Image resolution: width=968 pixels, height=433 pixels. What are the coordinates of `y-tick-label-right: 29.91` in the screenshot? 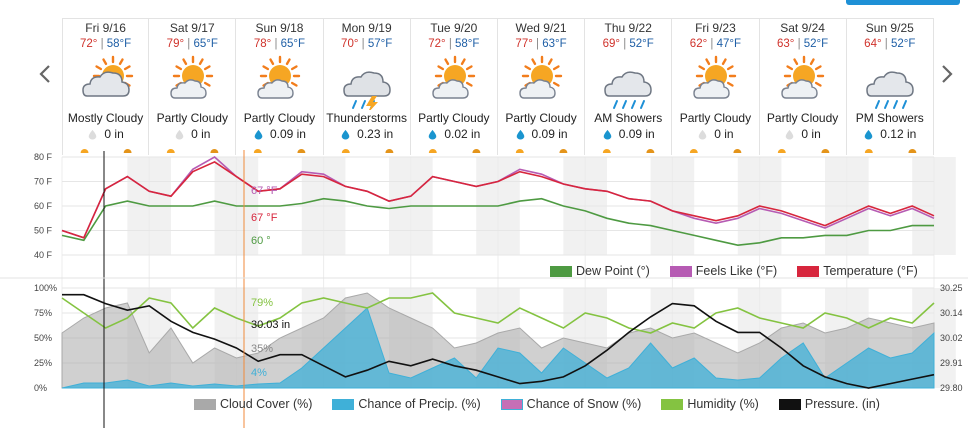 It's located at (951, 363).